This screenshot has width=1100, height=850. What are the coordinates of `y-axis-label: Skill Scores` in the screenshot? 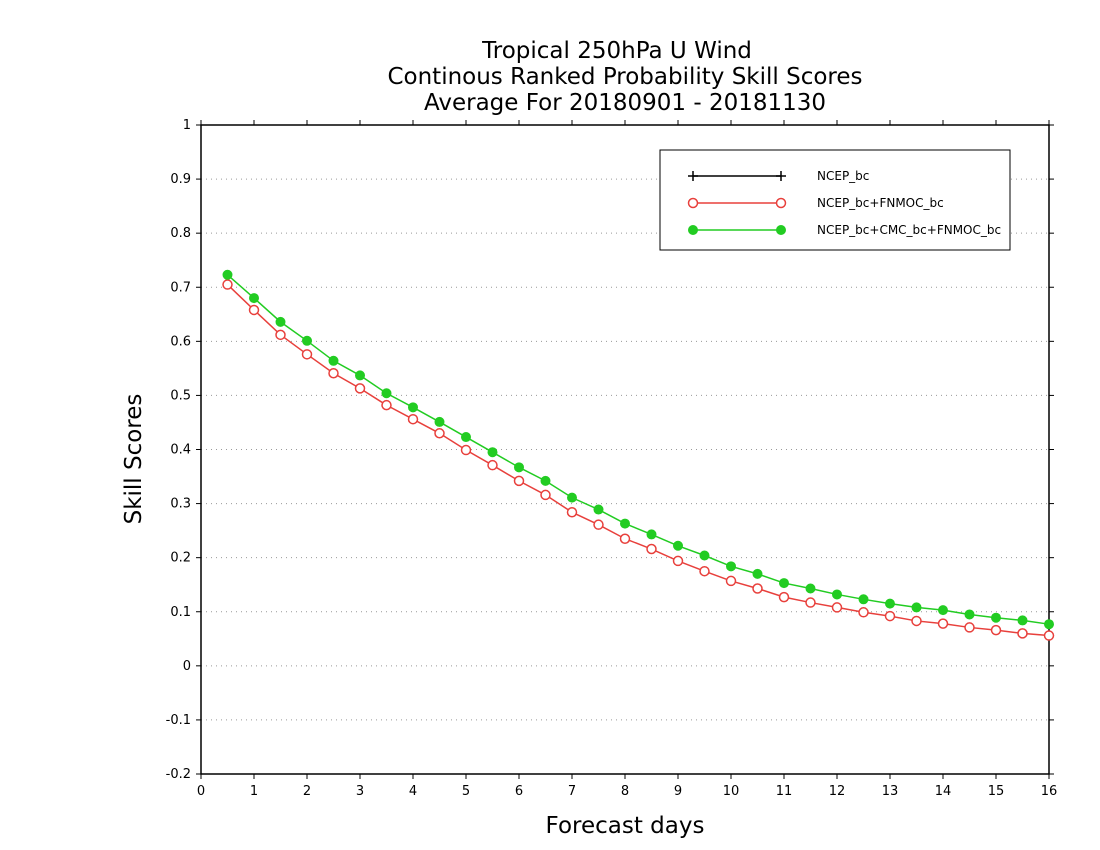 It's located at (134, 459).